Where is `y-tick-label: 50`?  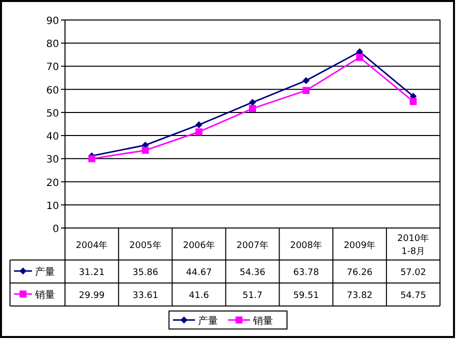
y-tick-label: 50 is located at coordinates (52, 114).